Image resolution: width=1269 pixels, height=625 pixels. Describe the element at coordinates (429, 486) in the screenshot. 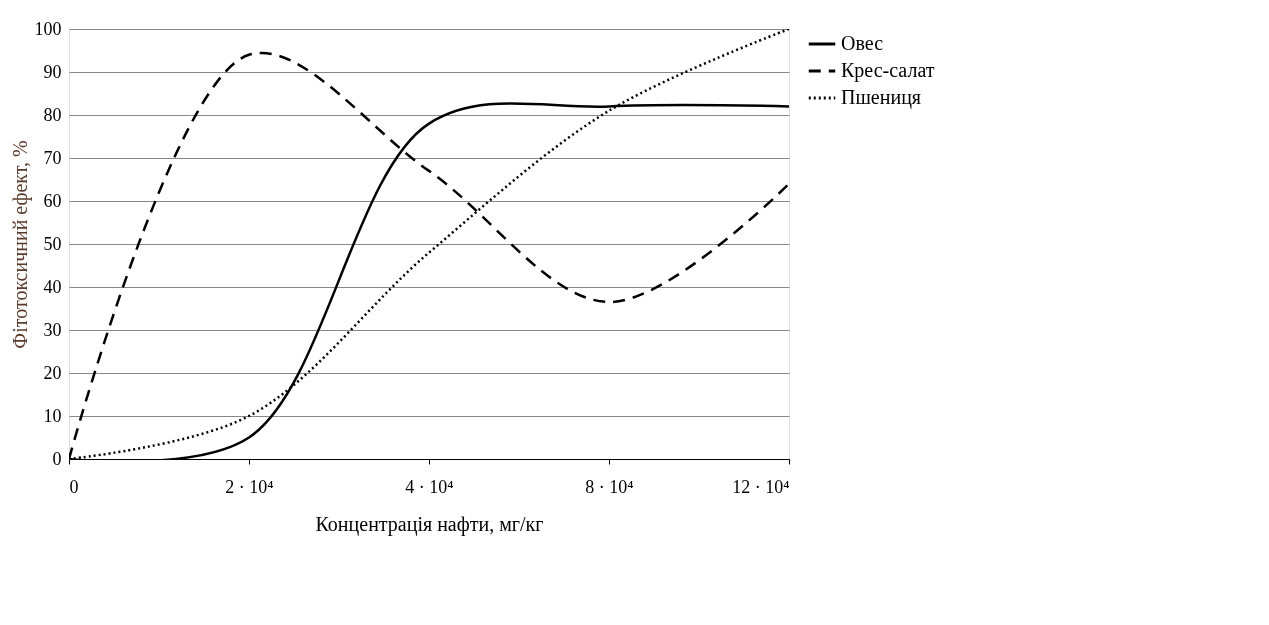

I see `x-tick-label: 4 · 10⁴` at that location.